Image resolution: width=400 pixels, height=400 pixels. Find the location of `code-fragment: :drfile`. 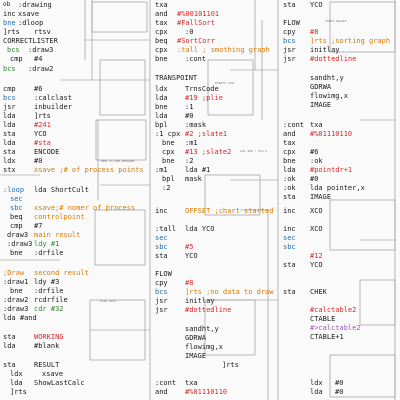

code-fragment: :drfile is located at coordinates (49, 291).